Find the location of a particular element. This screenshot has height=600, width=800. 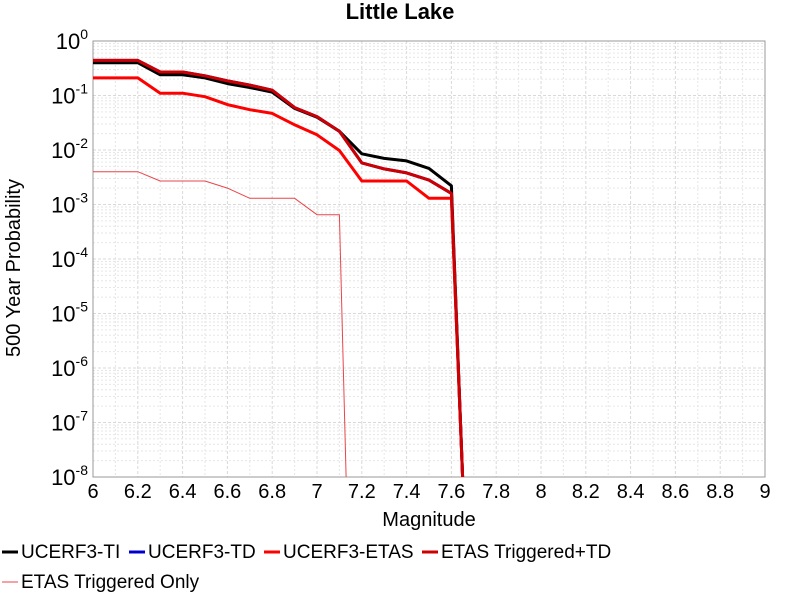

x-tick-label: 8.6 is located at coordinates (675, 492).